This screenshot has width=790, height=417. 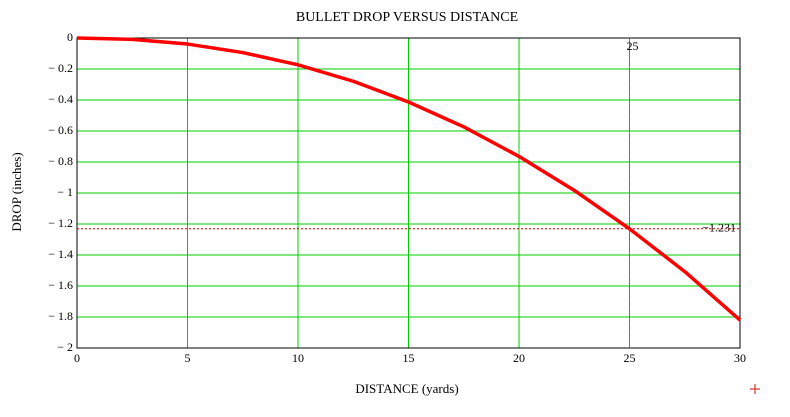 I want to click on x-tick-label: 15, so click(x=409, y=358).